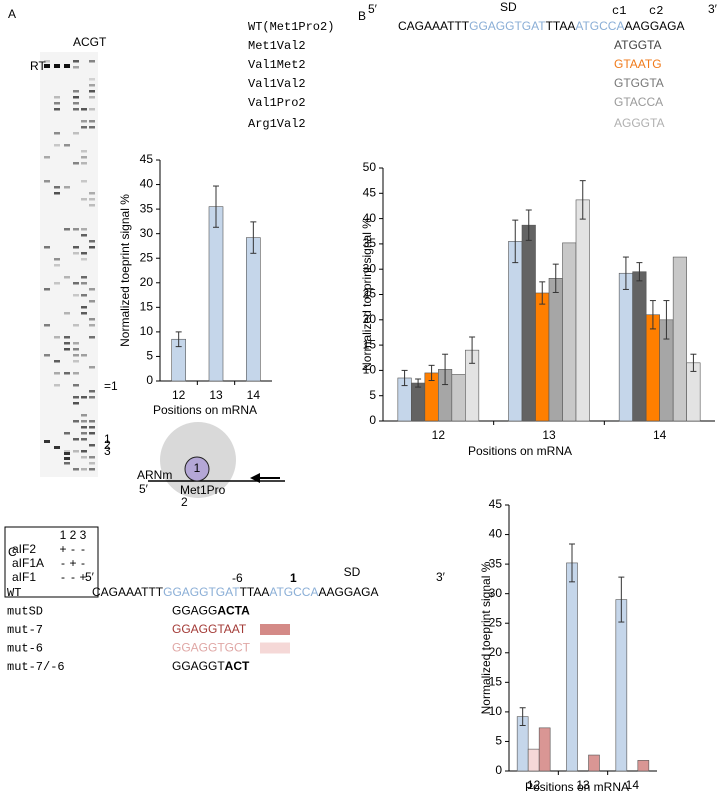 The image size is (725, 799). I want to click on lane-table-box, so click(51, 562).